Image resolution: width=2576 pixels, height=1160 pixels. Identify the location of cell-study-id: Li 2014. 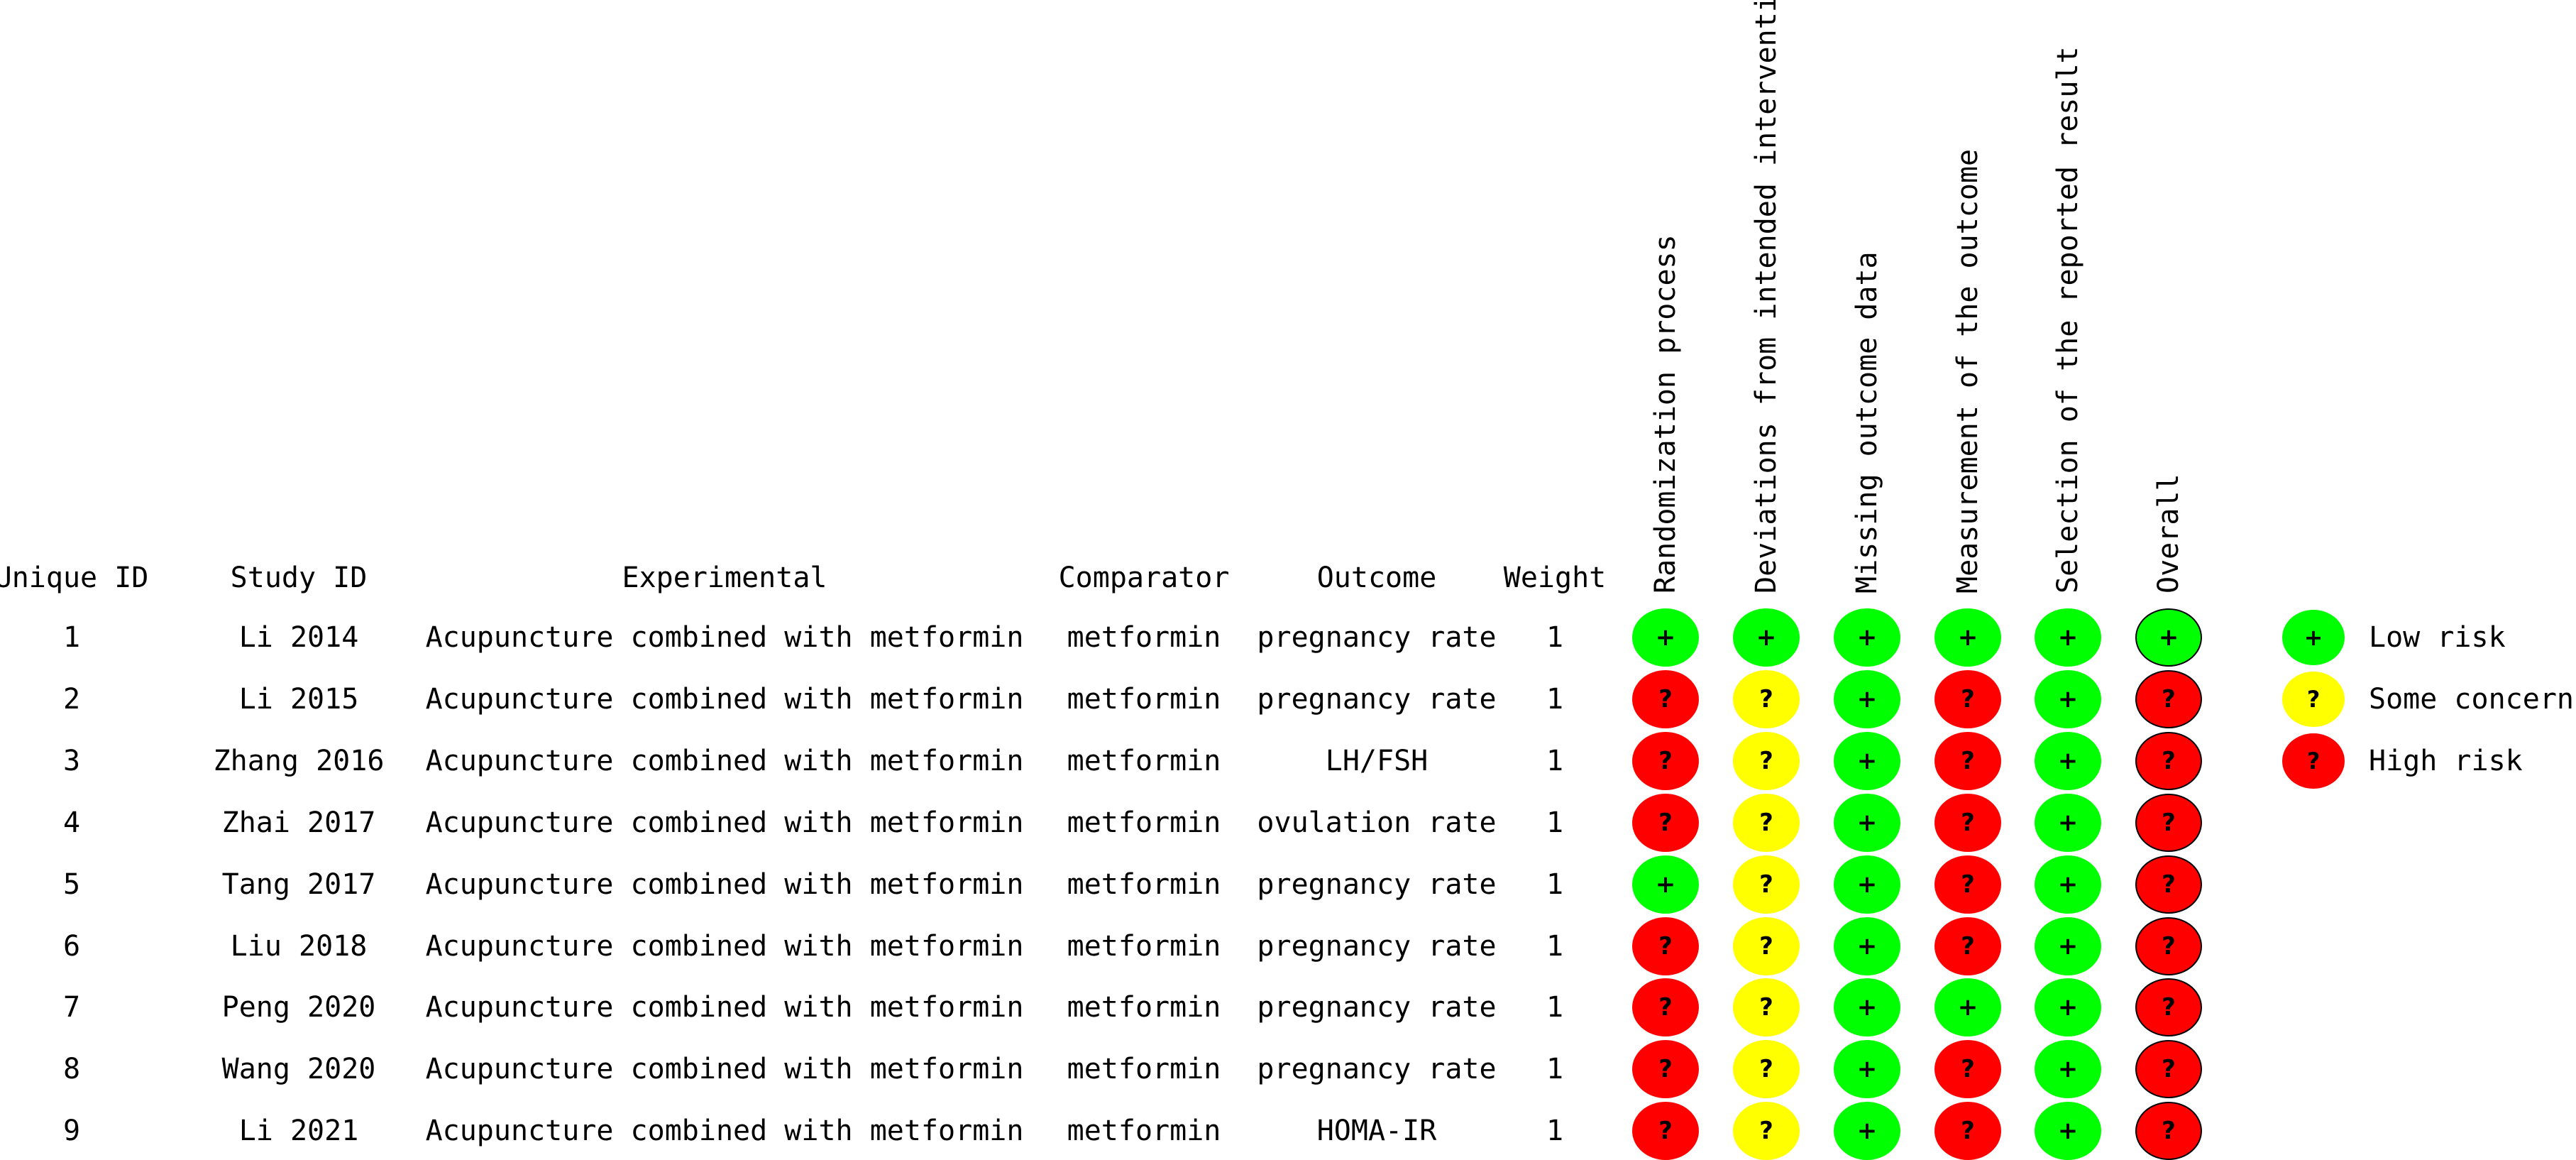
(298, 637).